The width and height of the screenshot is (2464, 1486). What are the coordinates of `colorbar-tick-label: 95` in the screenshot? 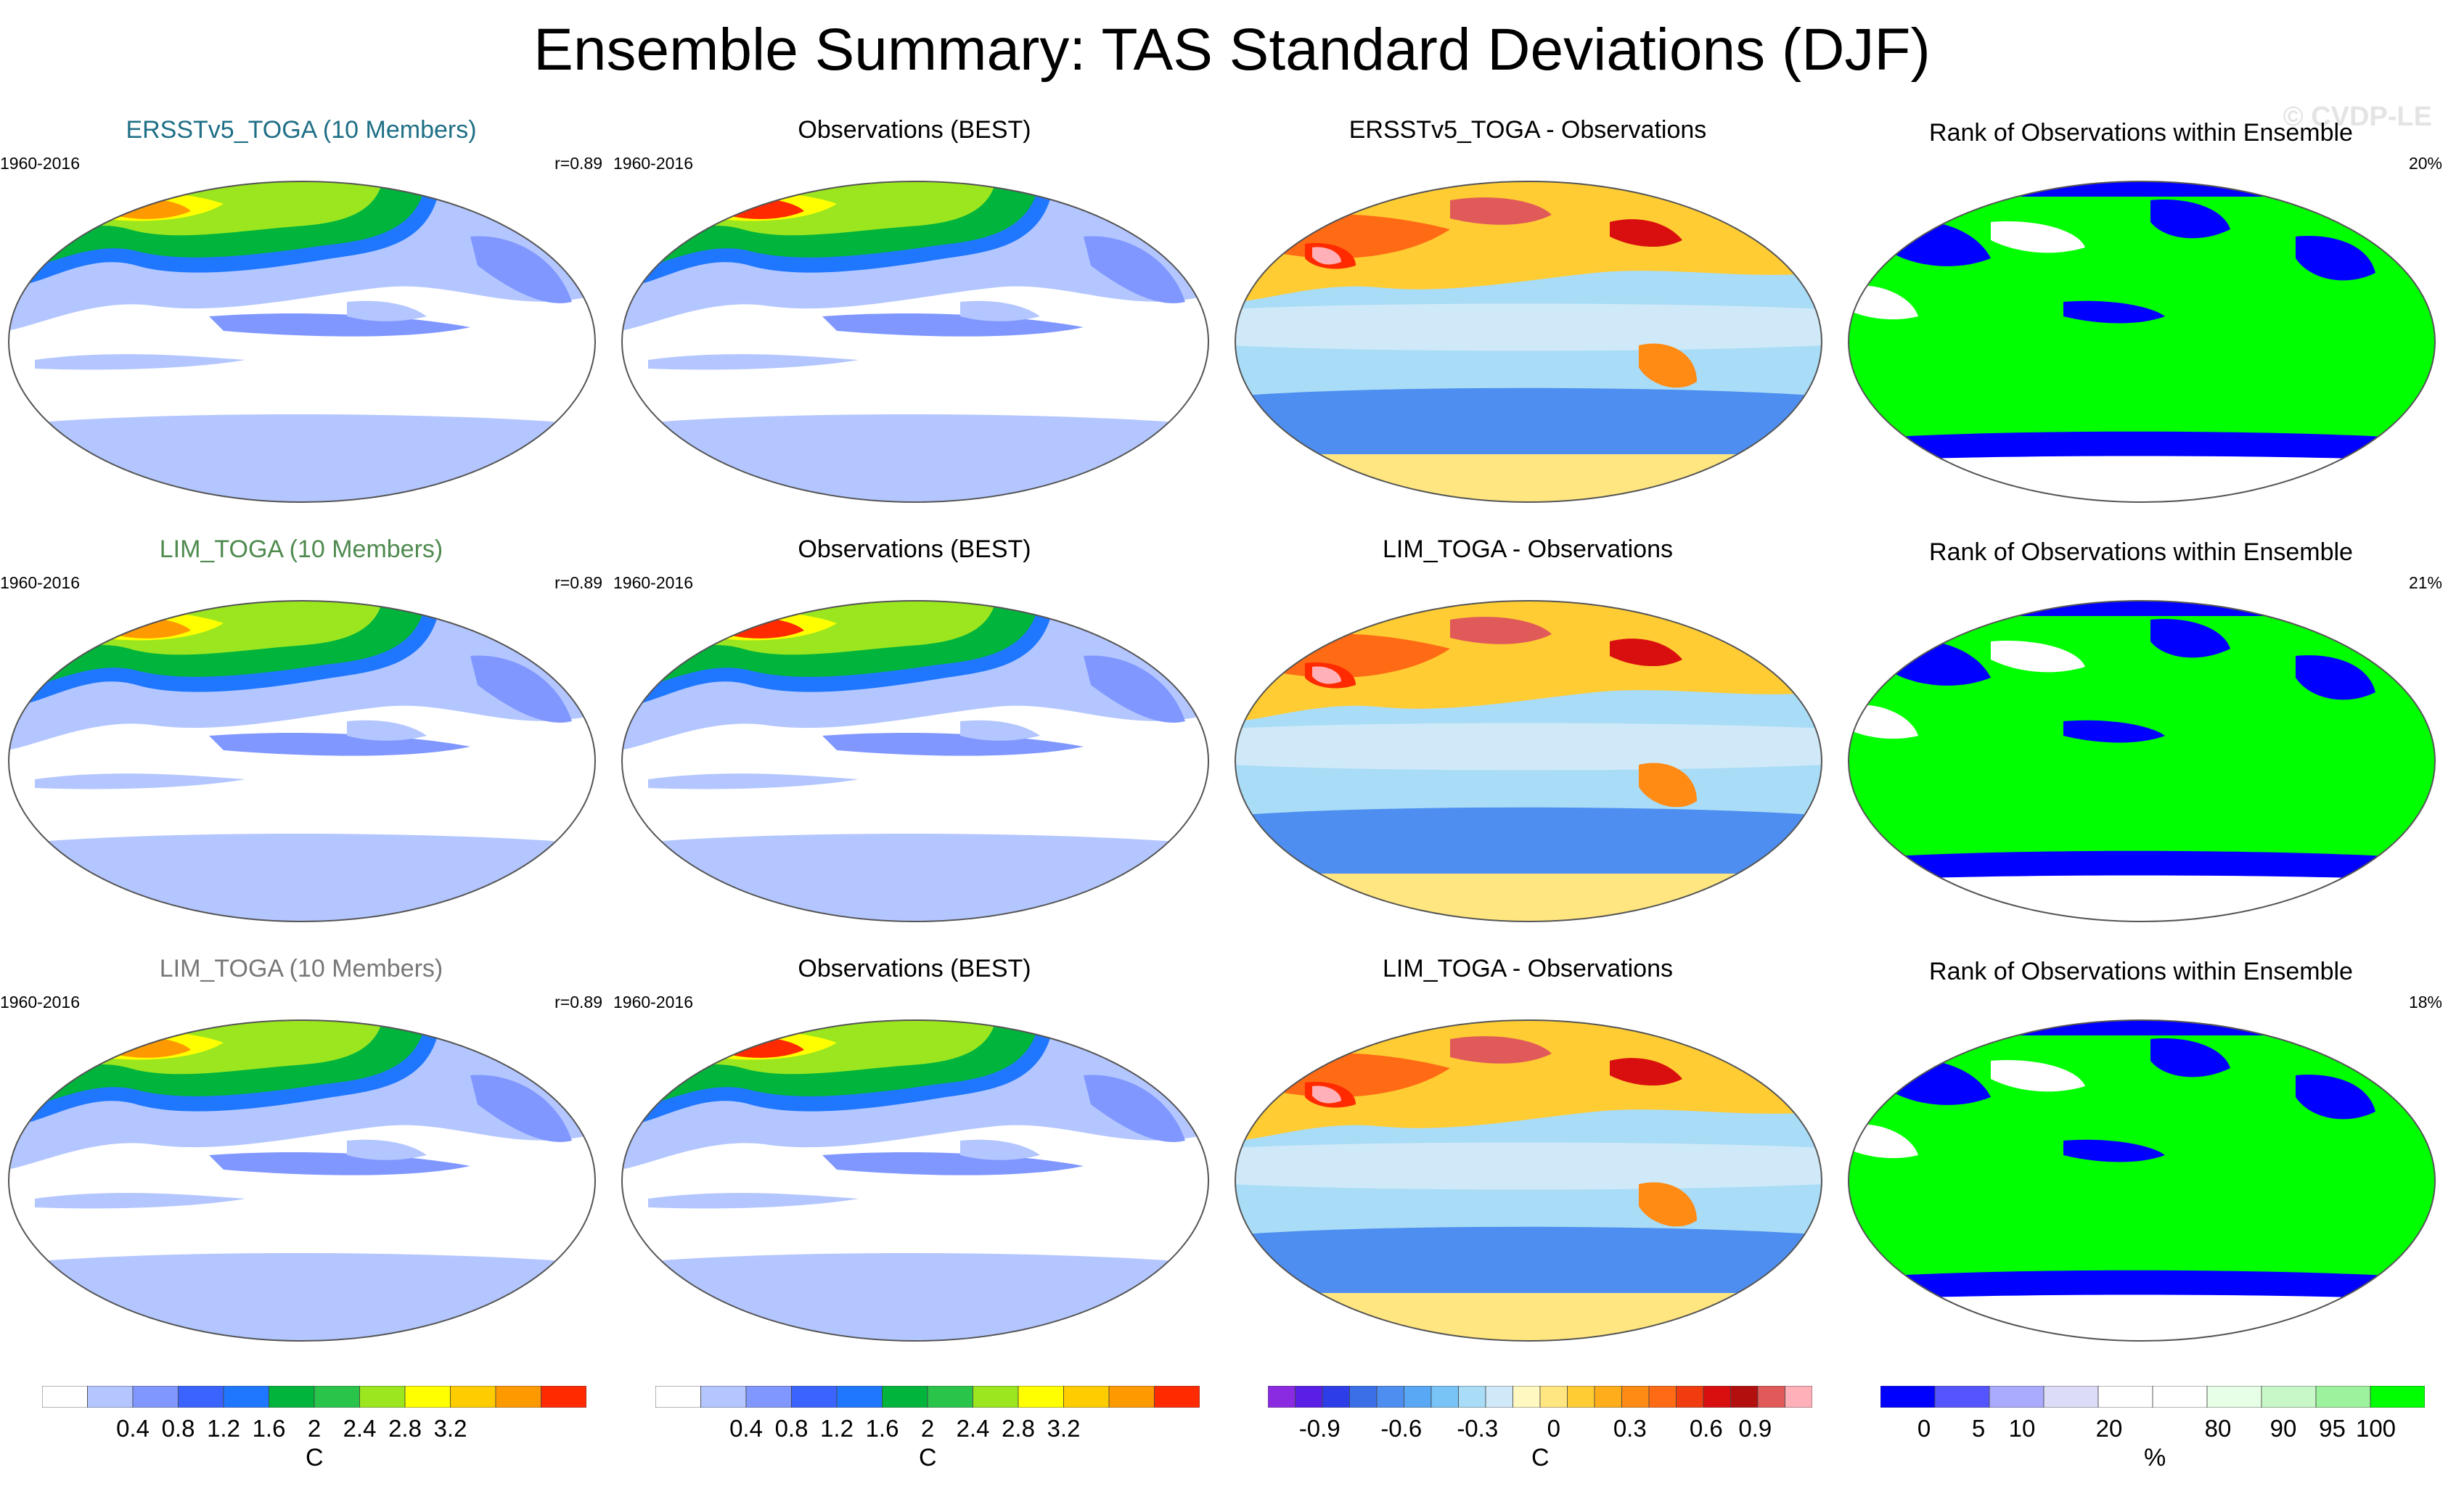 It's located at (2332, 1428).